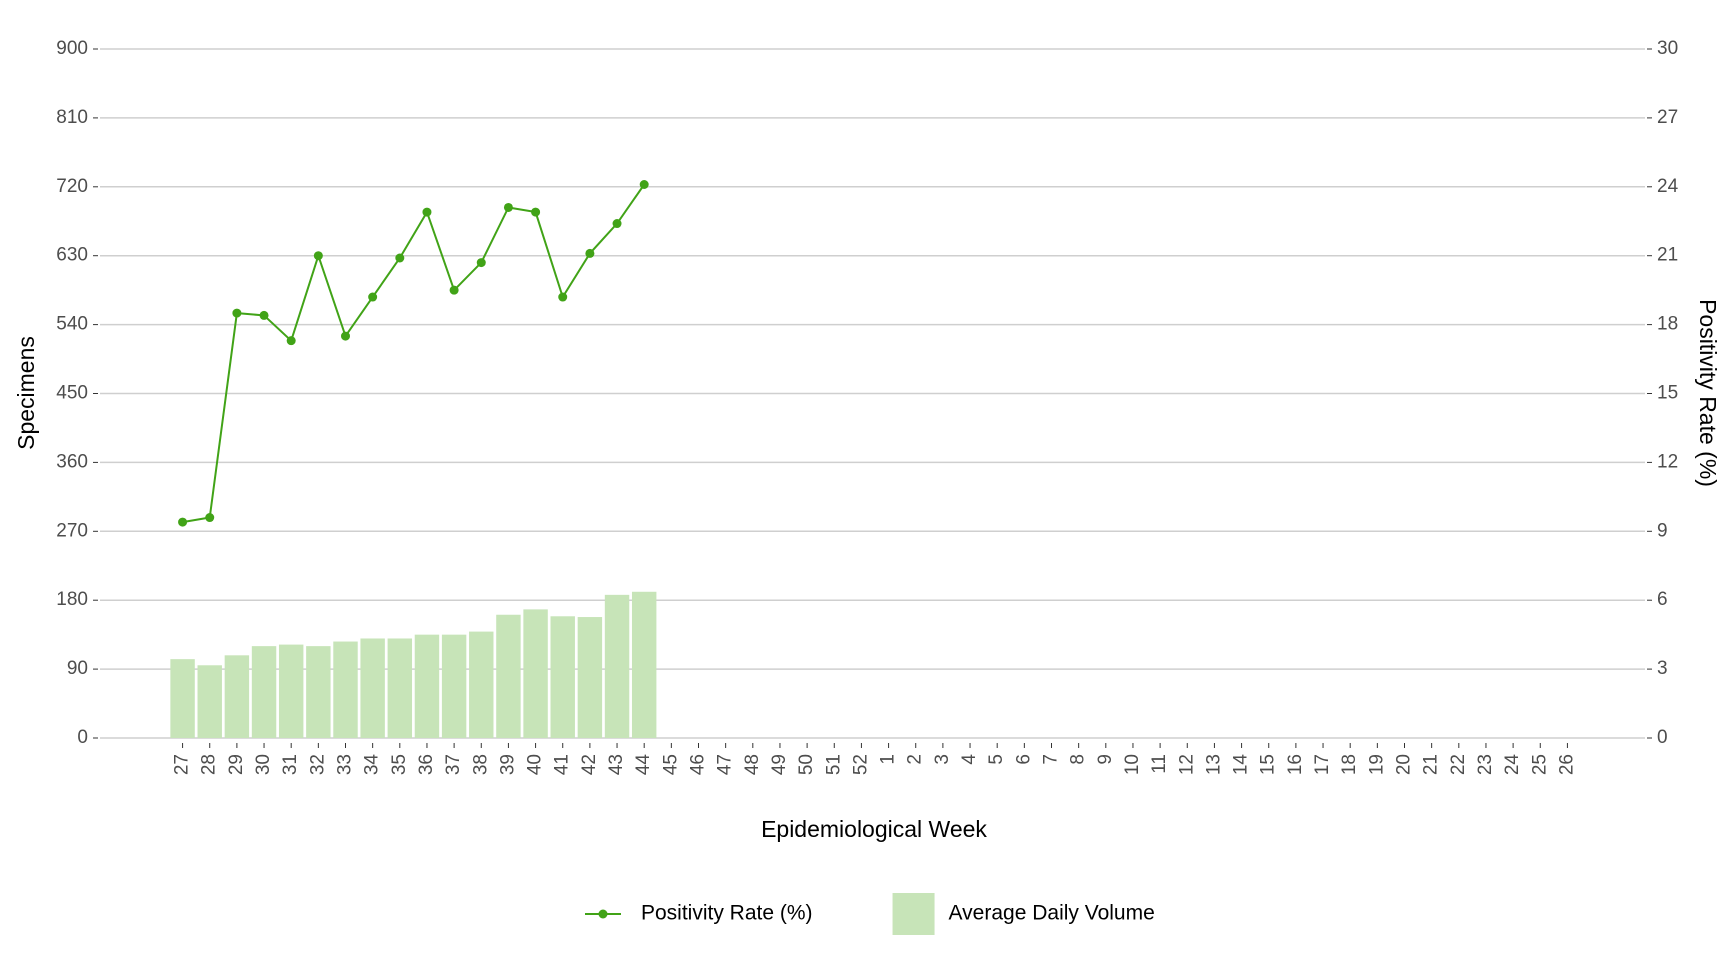 Image resolution: width=1728 pixels, height=960 pixels. What do you see at coordinates (1241, 765) in the screenshot?
I see `x-tick-label: 14` at bounding box center [1241, 765].